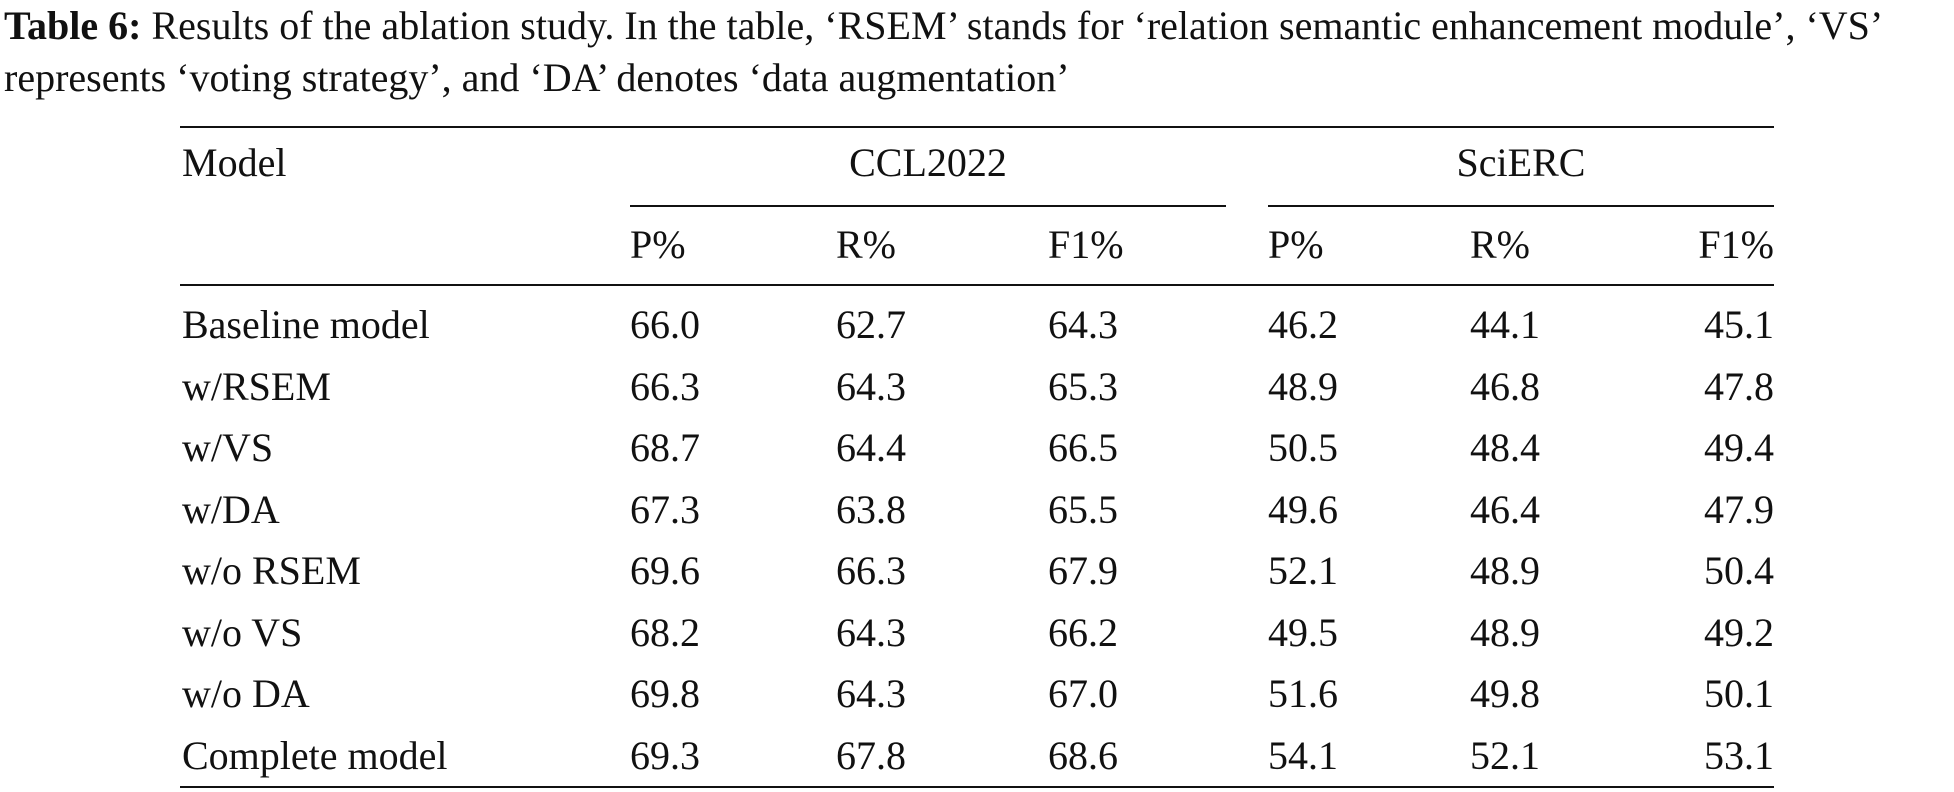 The image size is (1954, 792). Describe the element at coordinates (665, 324) in the screenshot. I see `row-0-value-0: 66.0` at that location.